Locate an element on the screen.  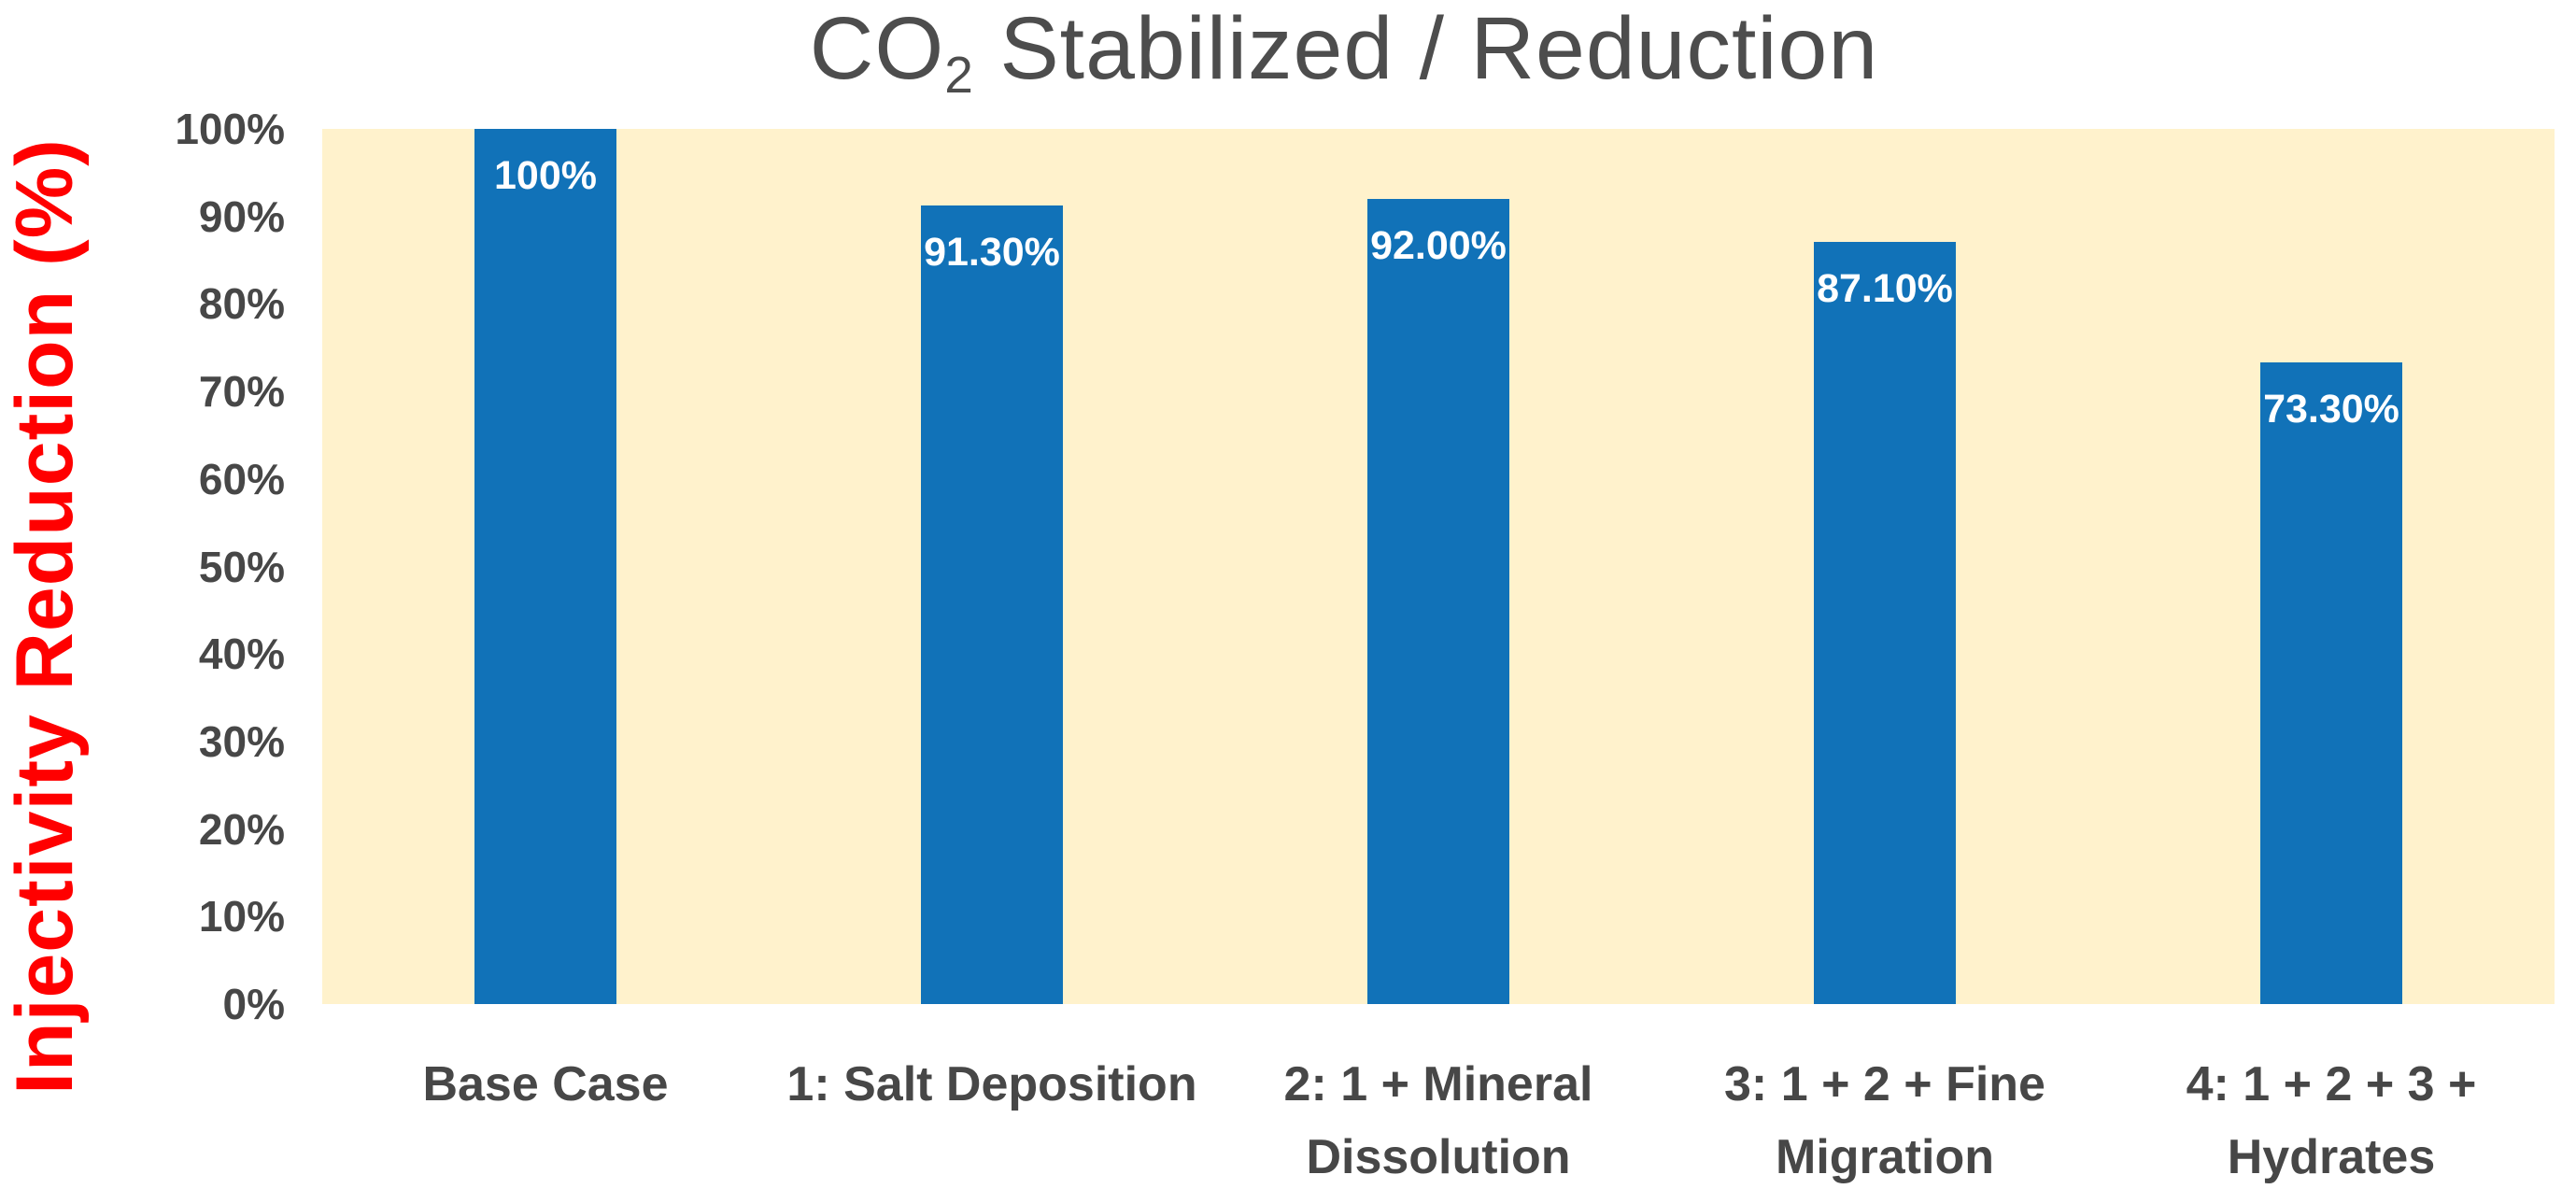
x-category-label: 4: 1 + 2 + 3 + Hydrates is located at coordinates (2331, 1121).